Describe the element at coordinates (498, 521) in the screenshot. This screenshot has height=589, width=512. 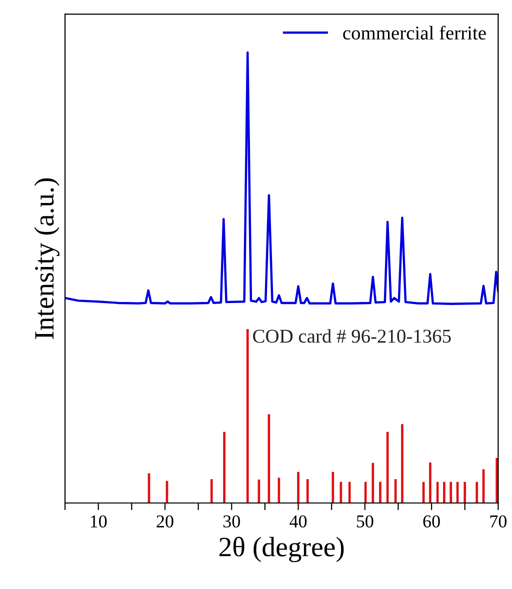
I see `x-tick-label: 70` at that location.